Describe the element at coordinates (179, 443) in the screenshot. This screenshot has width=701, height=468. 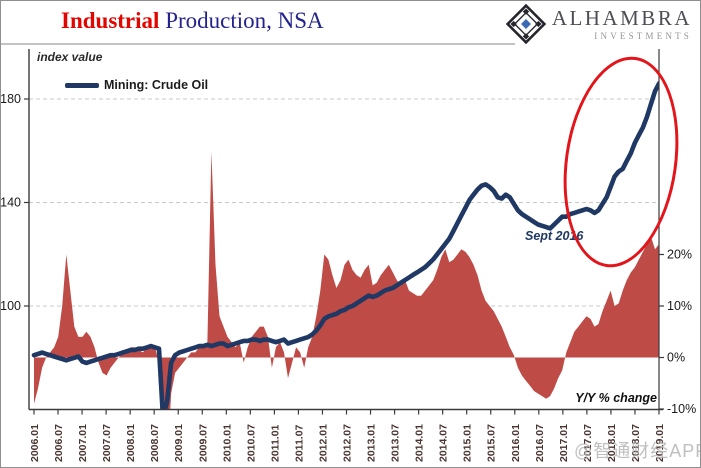
I see `x-axis-tick-label: 2009.01` at that location.